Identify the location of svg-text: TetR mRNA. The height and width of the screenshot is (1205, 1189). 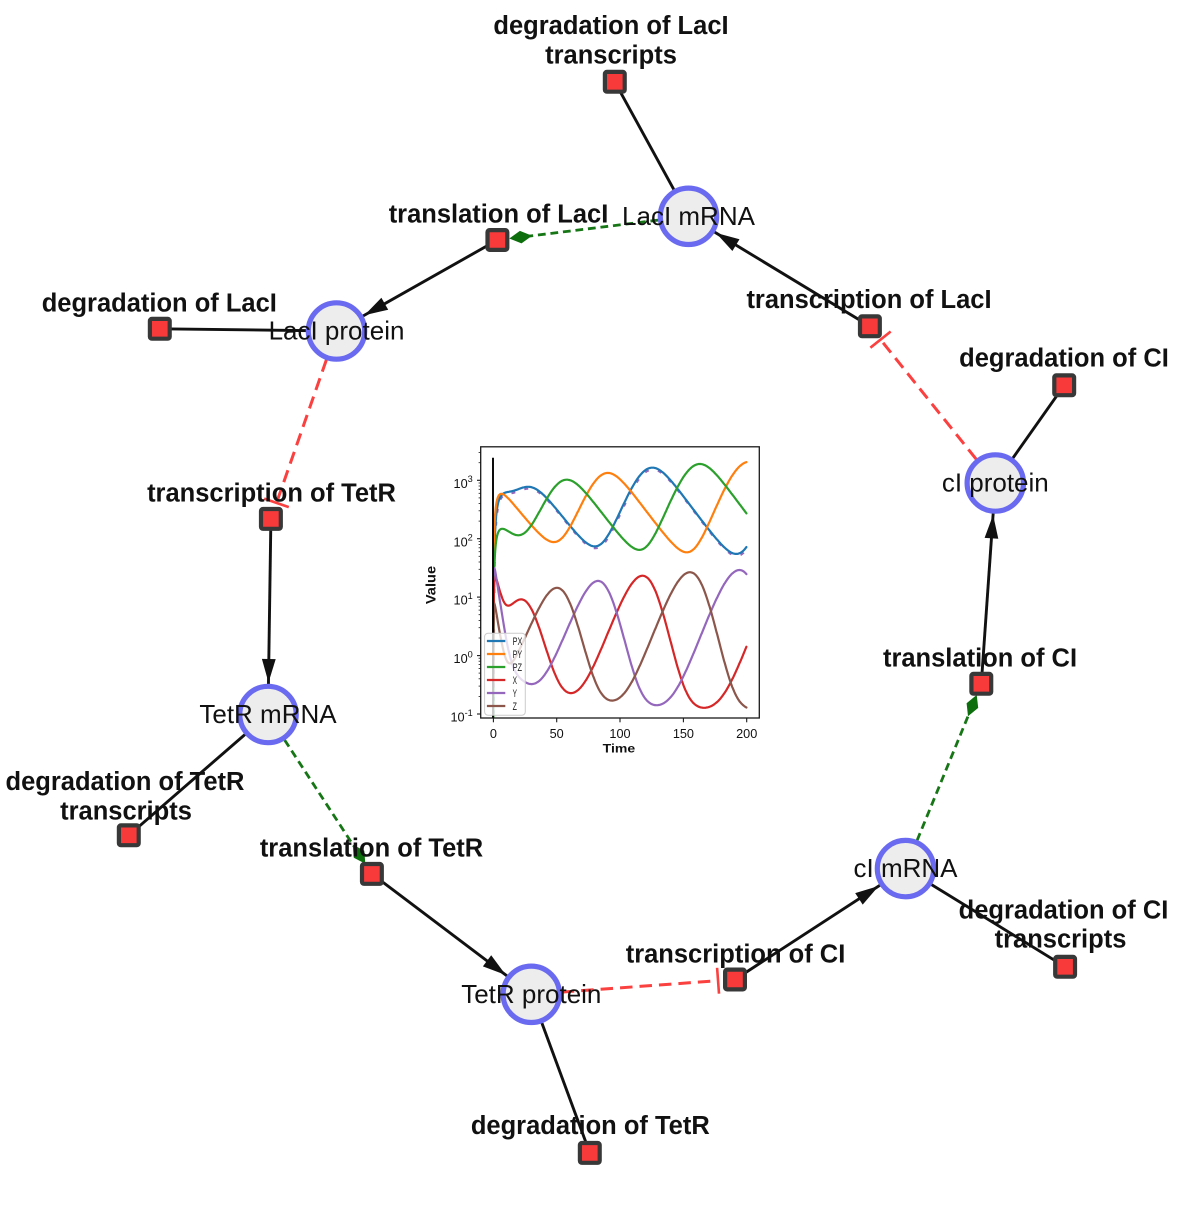
(268, 714).